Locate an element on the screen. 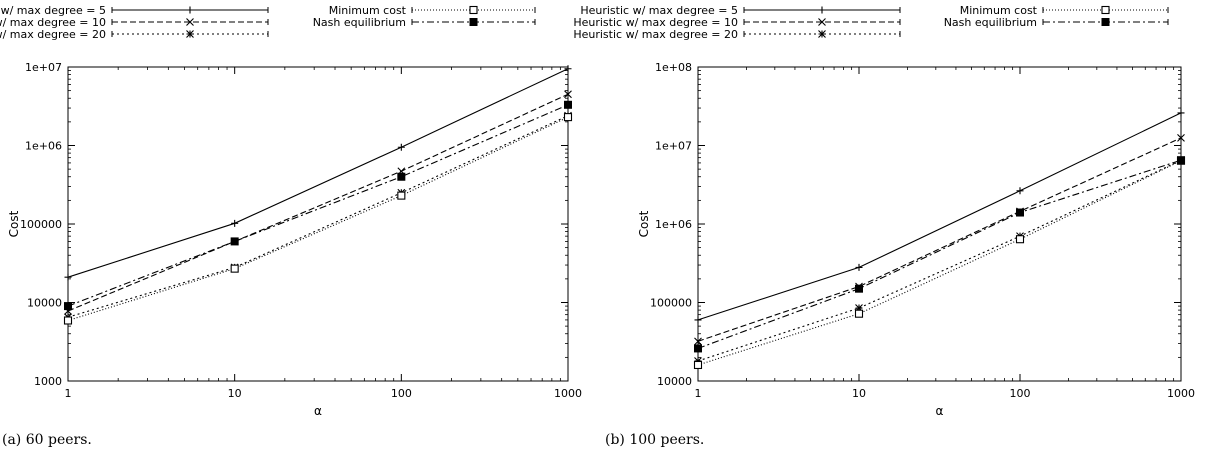 The image size is (1207, 455). y-tick-label: 1e+08 is located at coordinates (673, 67).